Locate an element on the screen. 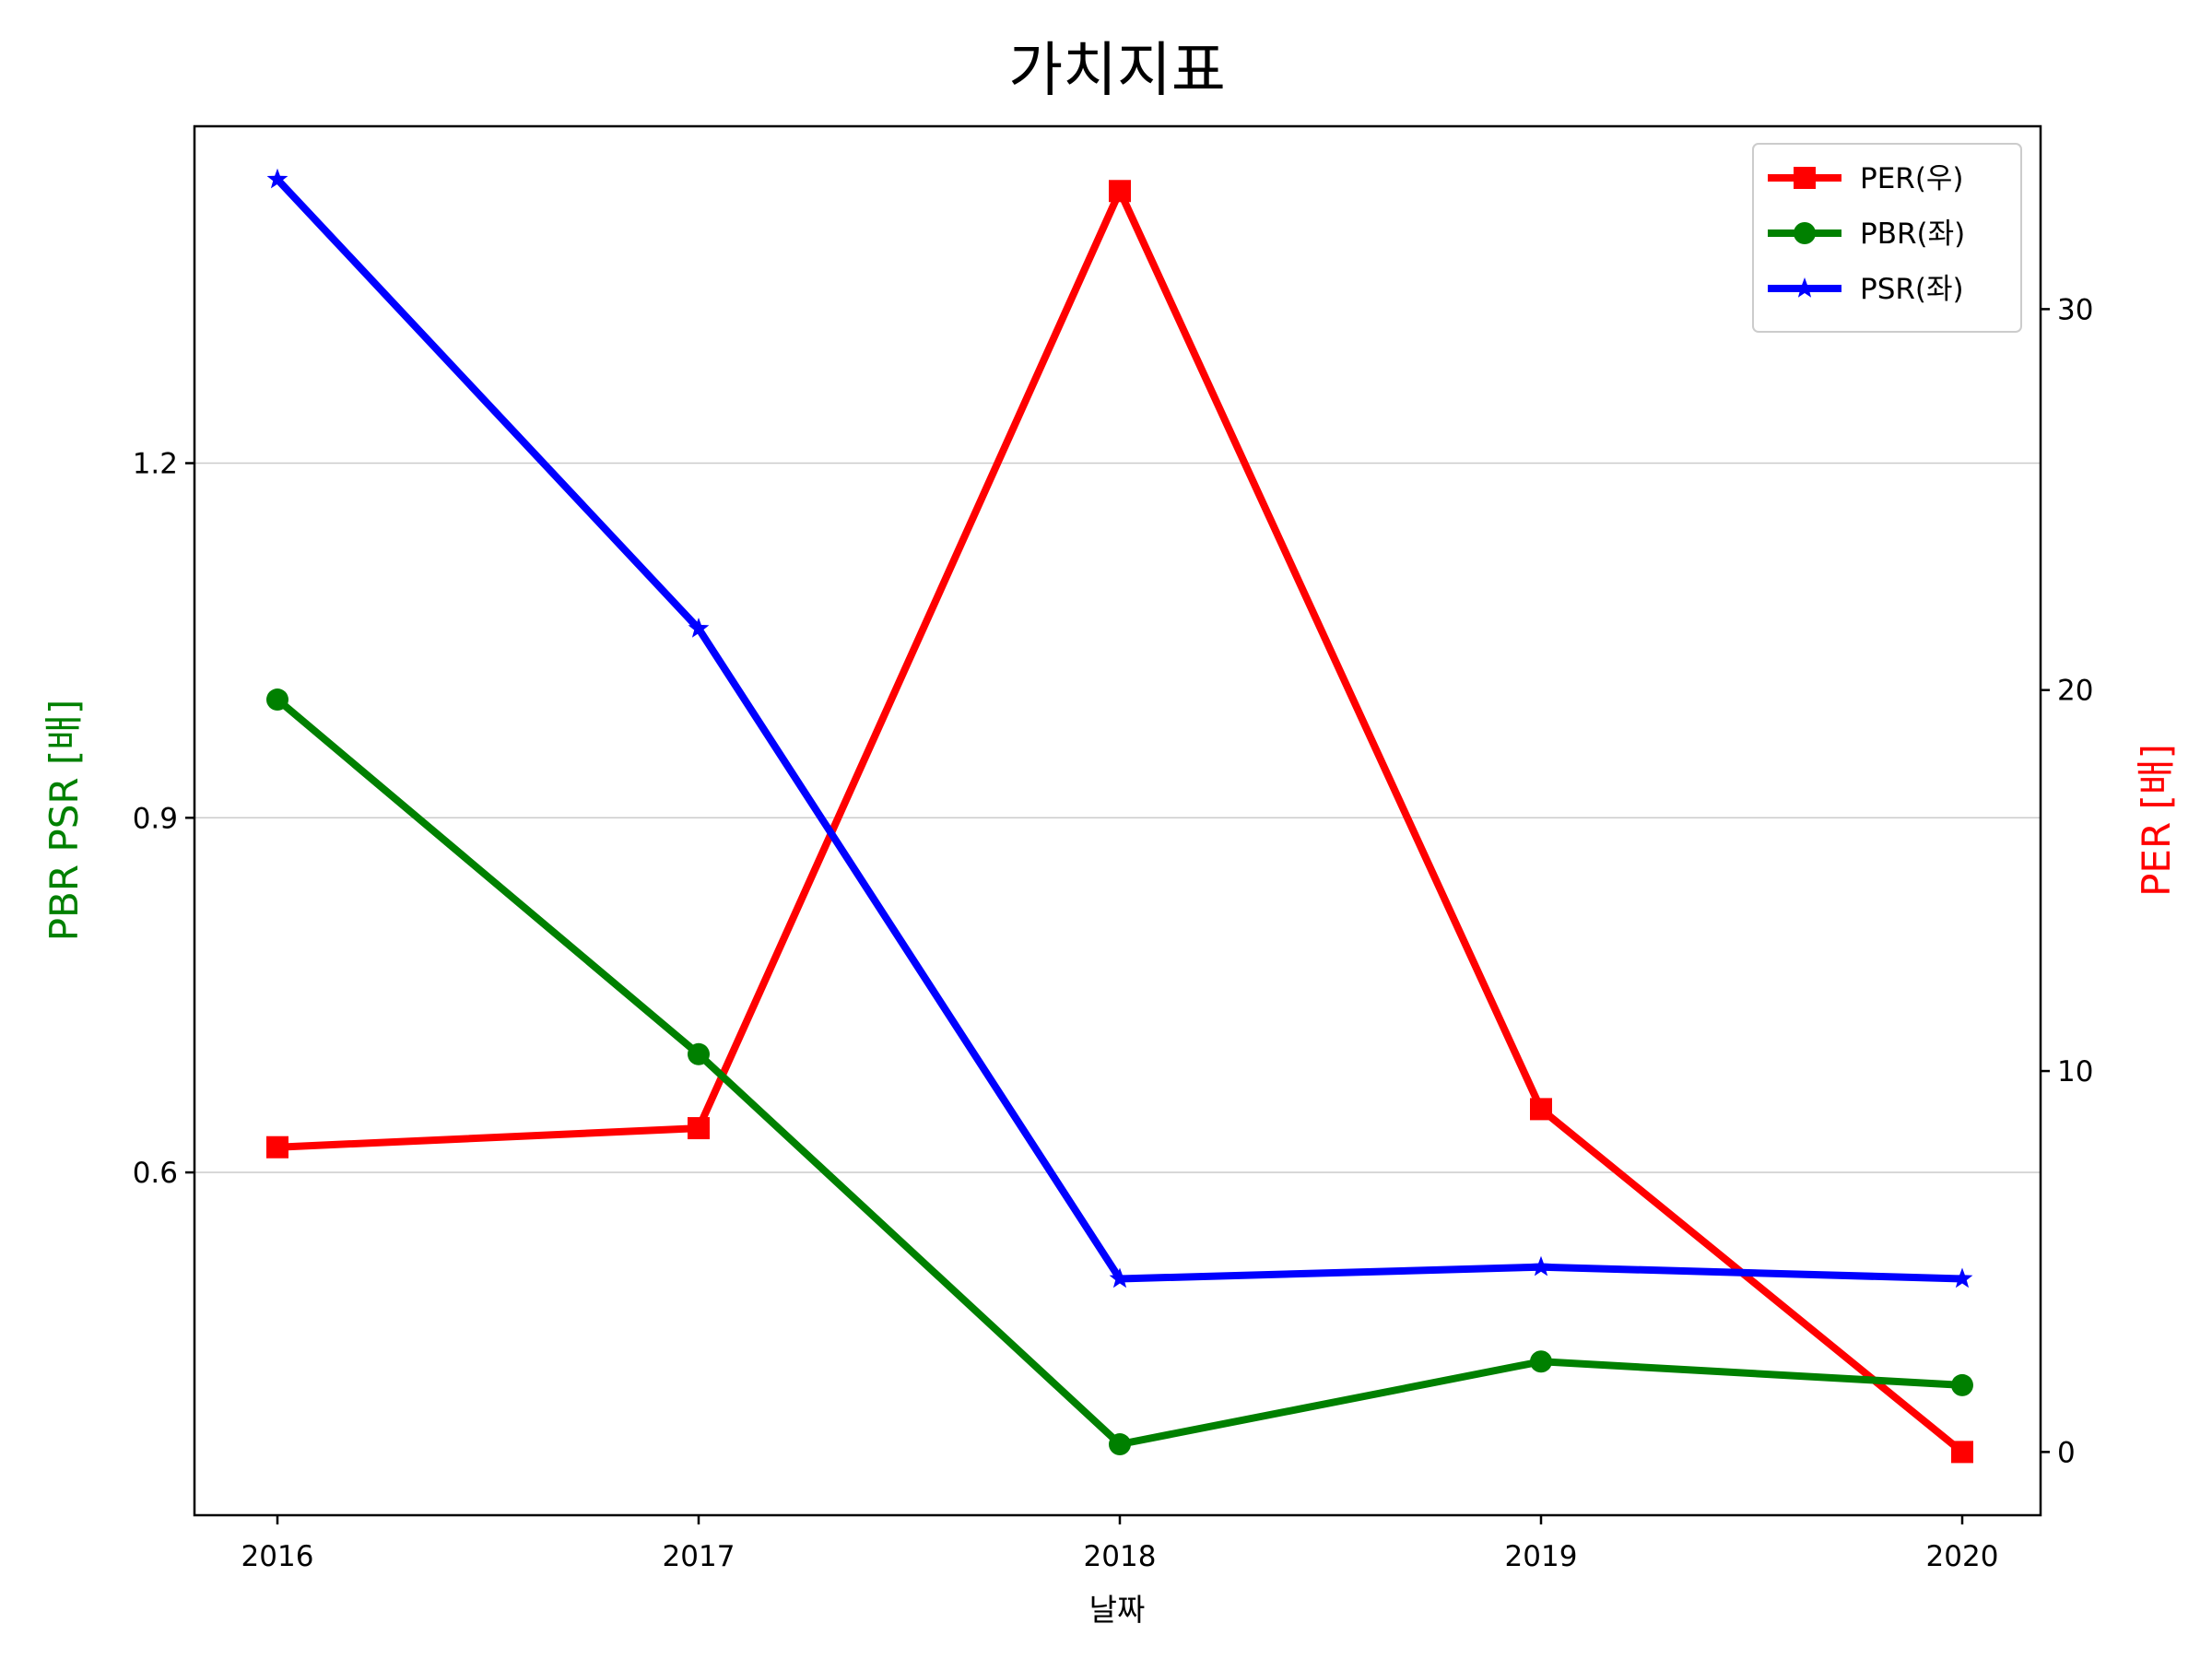 This screenshot has height=1659, width=2212. y-left-tick-label: 0.6 is located at coordinates (155, 1173).